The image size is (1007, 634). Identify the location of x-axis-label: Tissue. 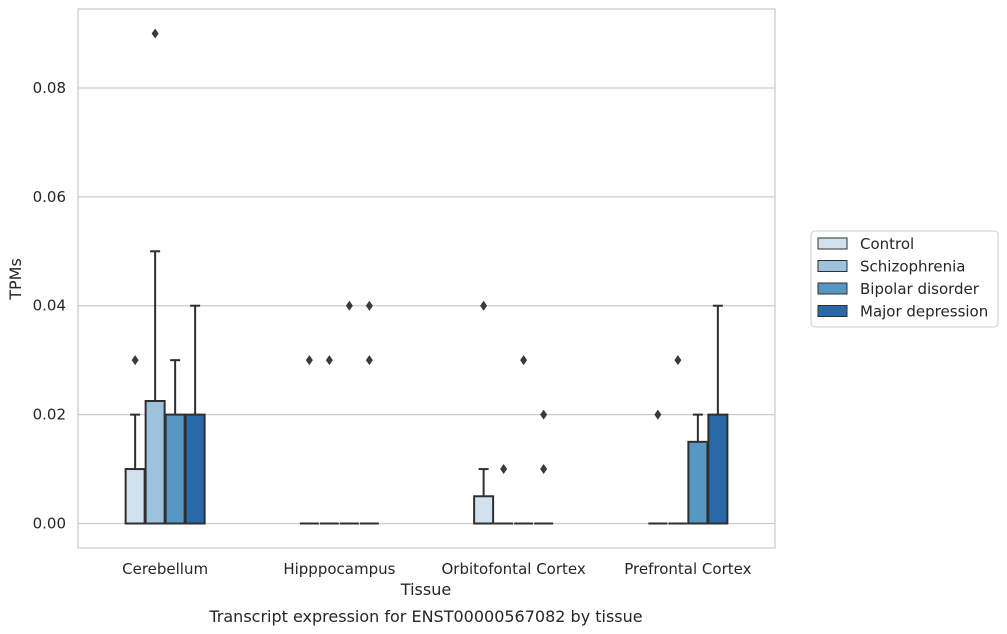
(425, 589).